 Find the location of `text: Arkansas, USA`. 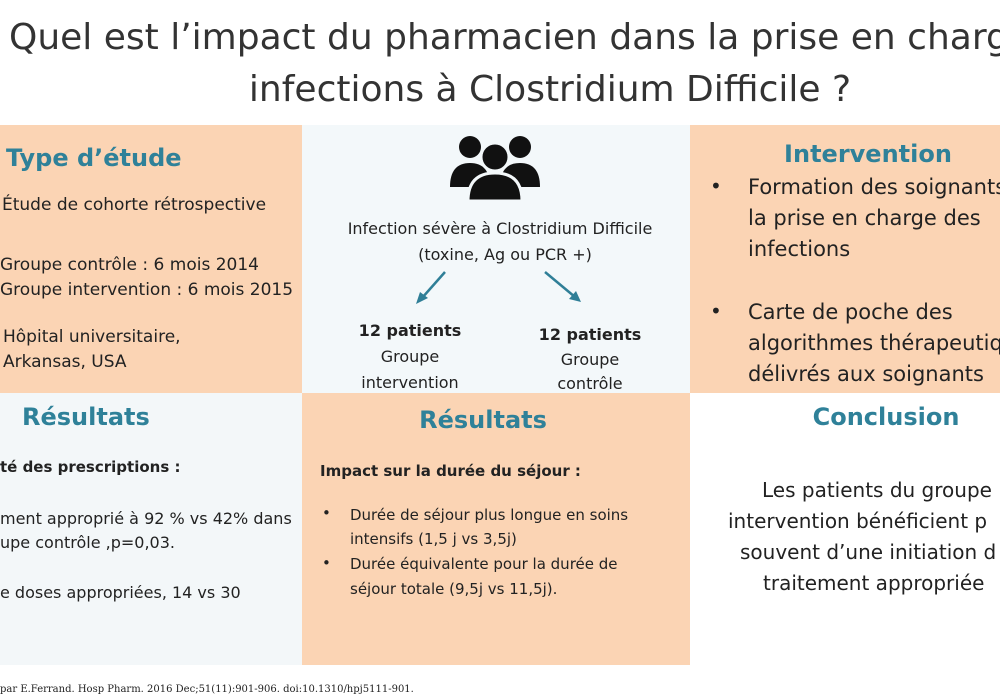

text: Arkansas, USA is located at coordinates (65, 362).